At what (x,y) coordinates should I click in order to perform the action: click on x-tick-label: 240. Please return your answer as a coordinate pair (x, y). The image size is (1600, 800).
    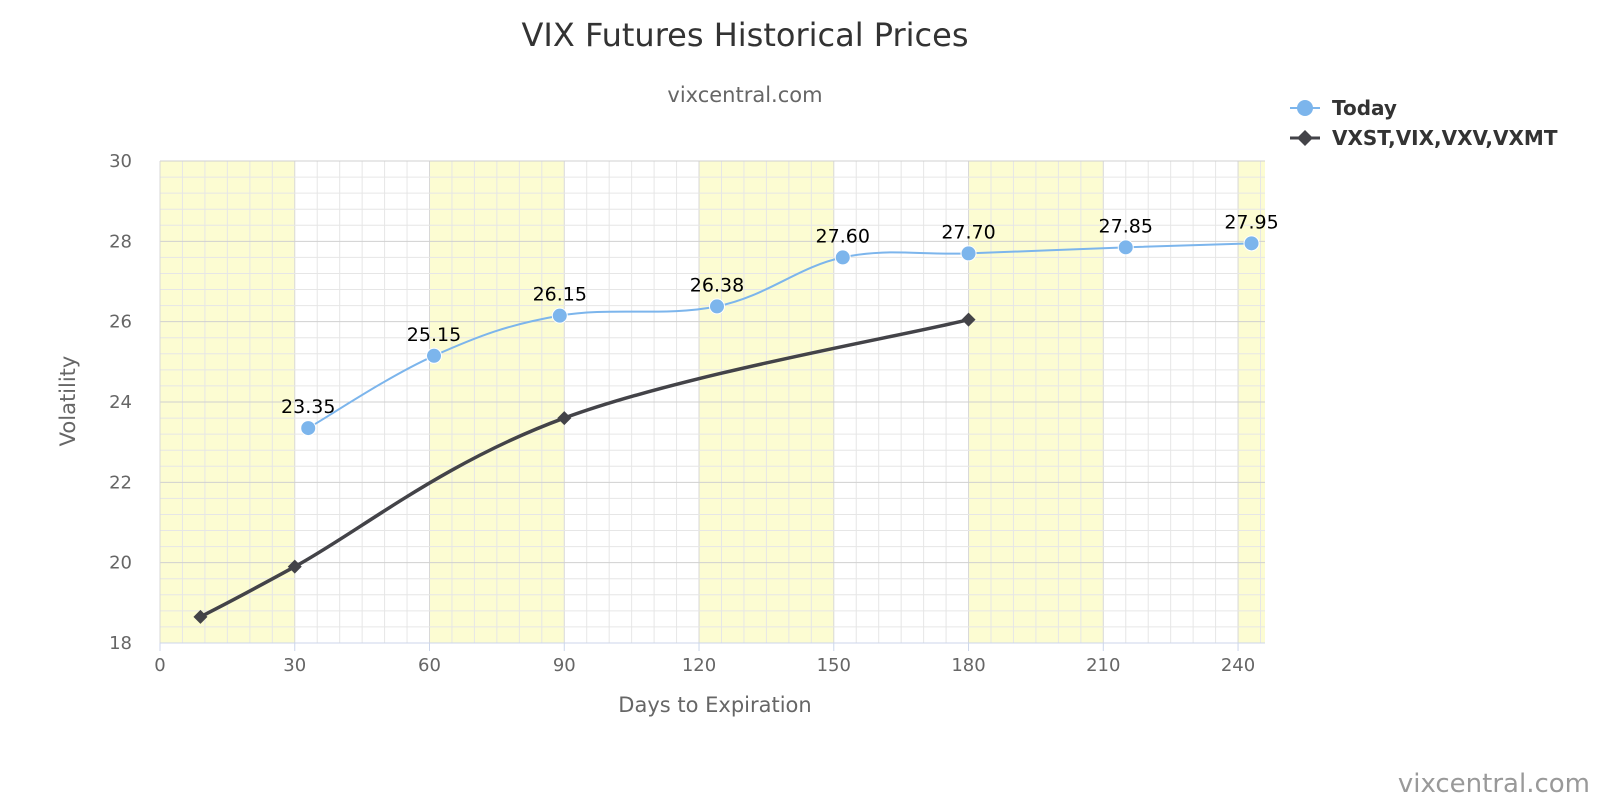
    Looking at the image, I should click on (1238, 665).